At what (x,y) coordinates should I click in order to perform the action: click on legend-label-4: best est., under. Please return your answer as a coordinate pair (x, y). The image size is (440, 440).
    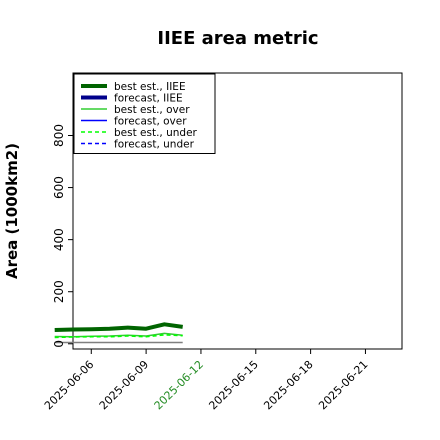
    Looking at the image, I should click on (156, 133).